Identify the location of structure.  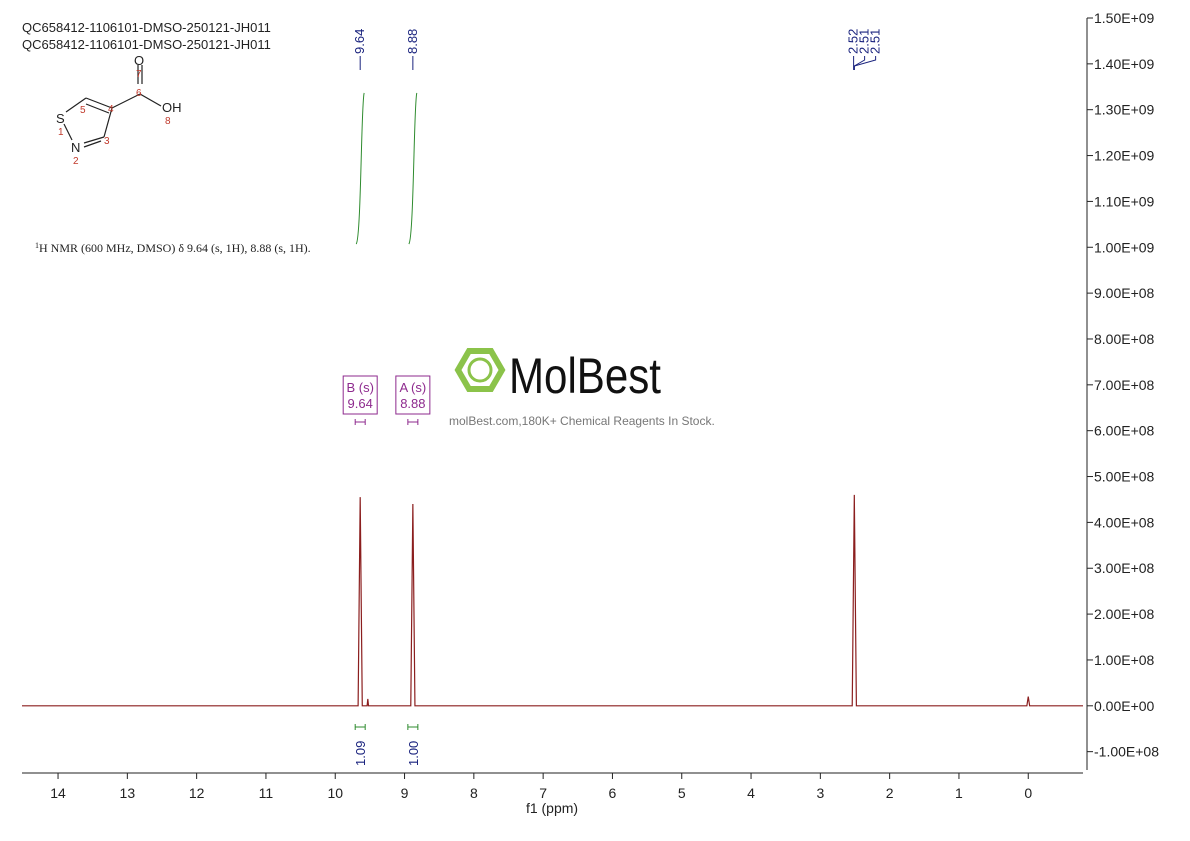
(112, 106).